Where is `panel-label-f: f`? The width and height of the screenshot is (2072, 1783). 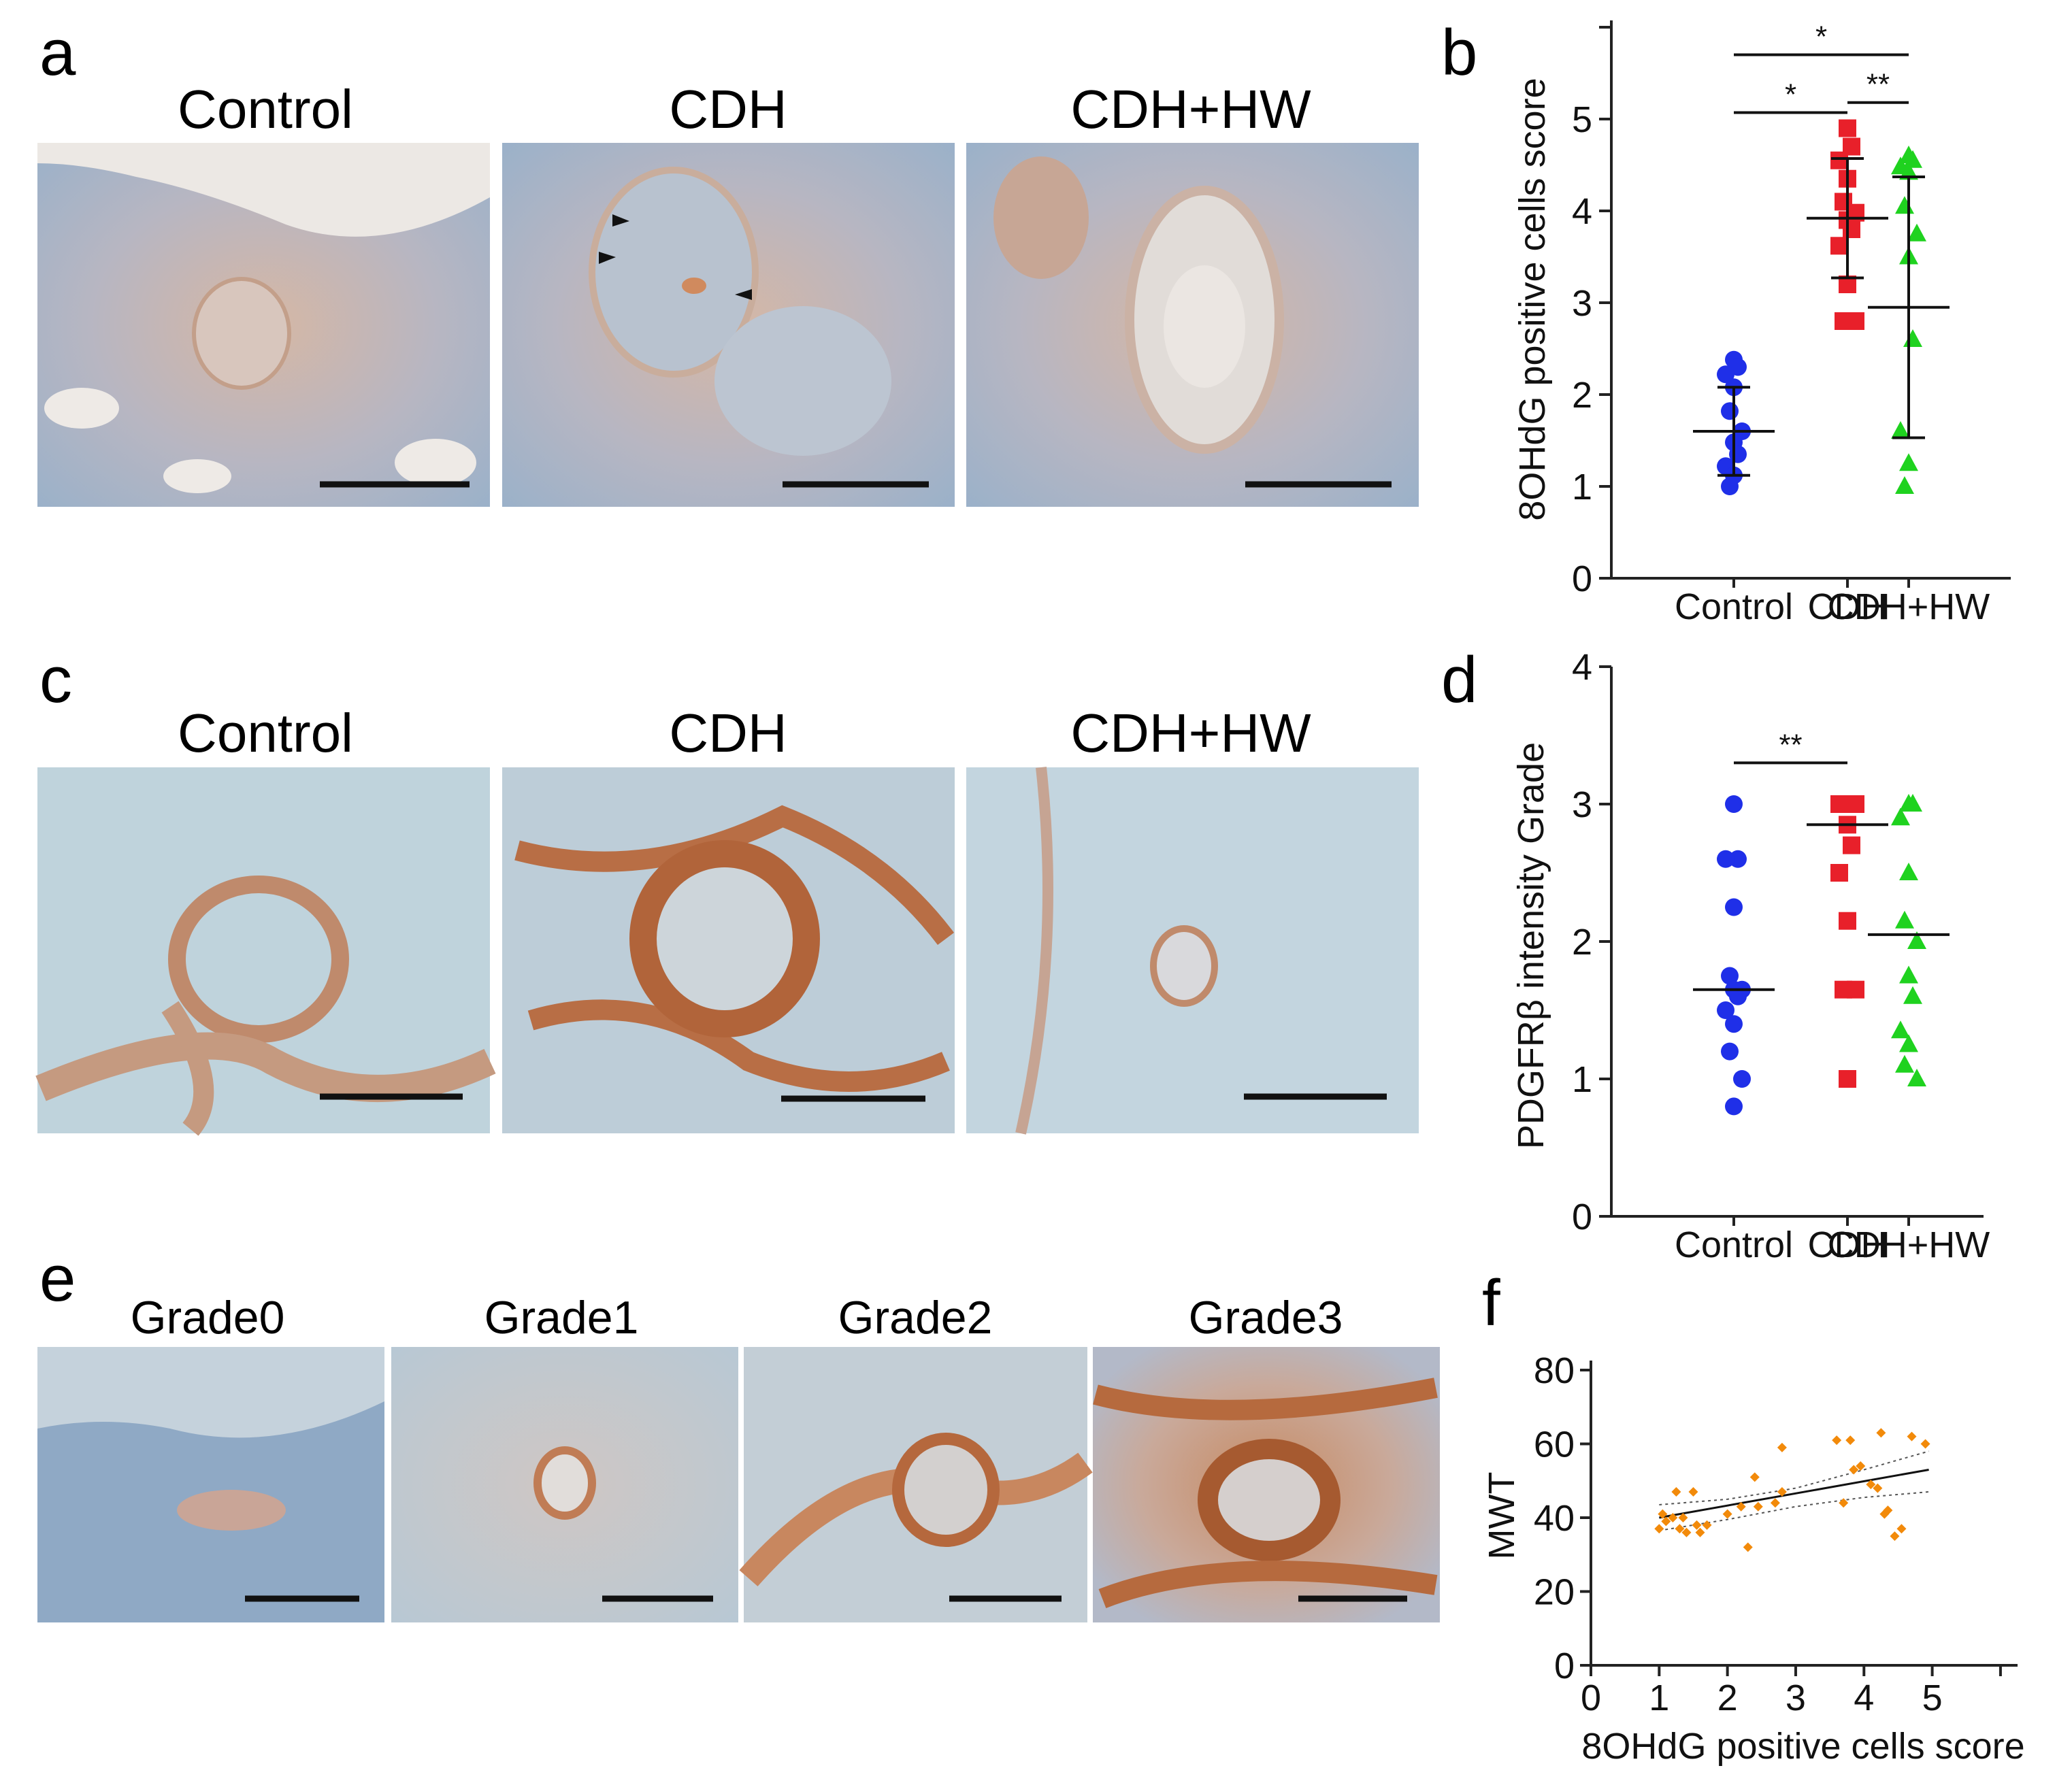 panel-label-f: f is located at coordinates (1491, 1303).